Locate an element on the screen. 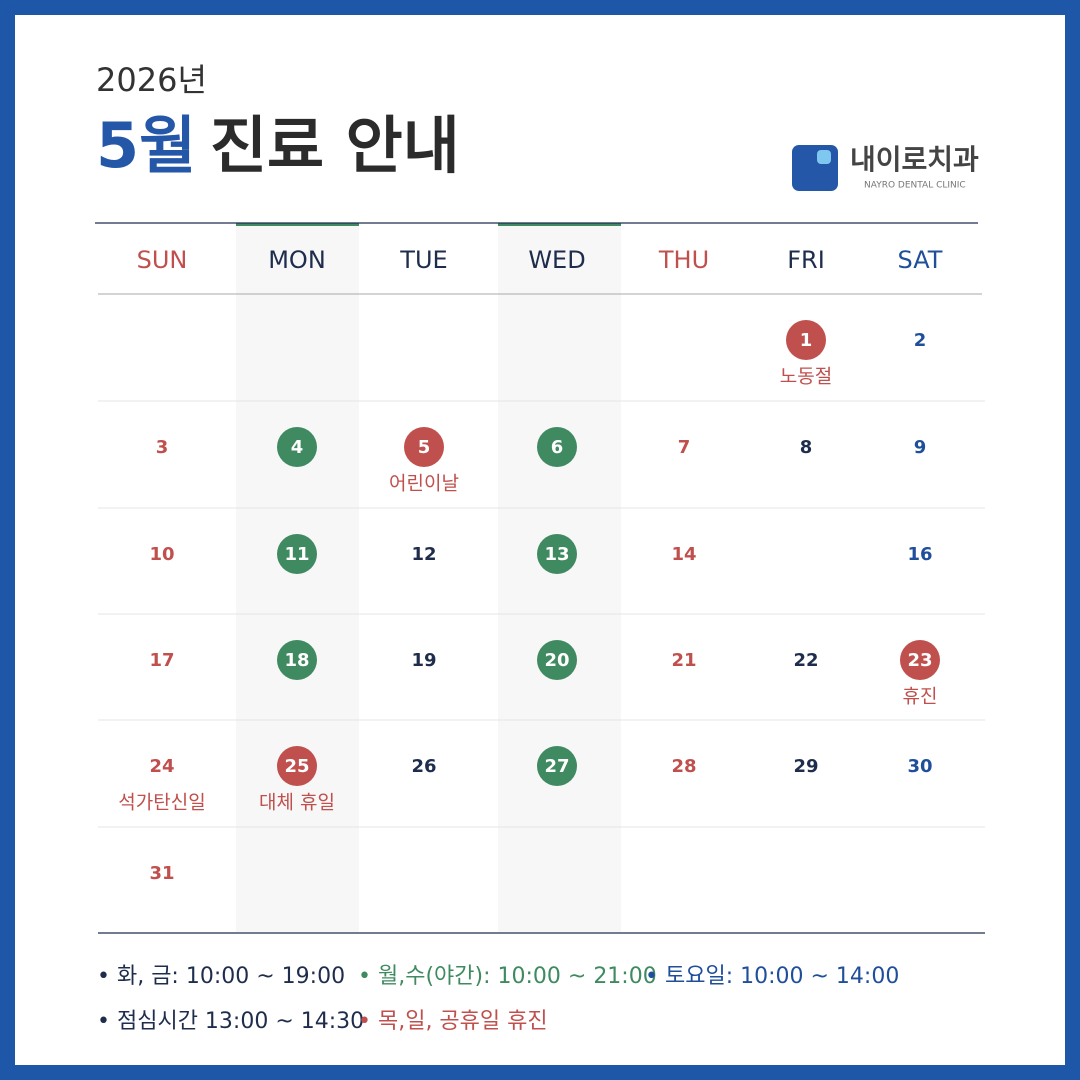  day-number: 23 is located at coordinates (919, 660).